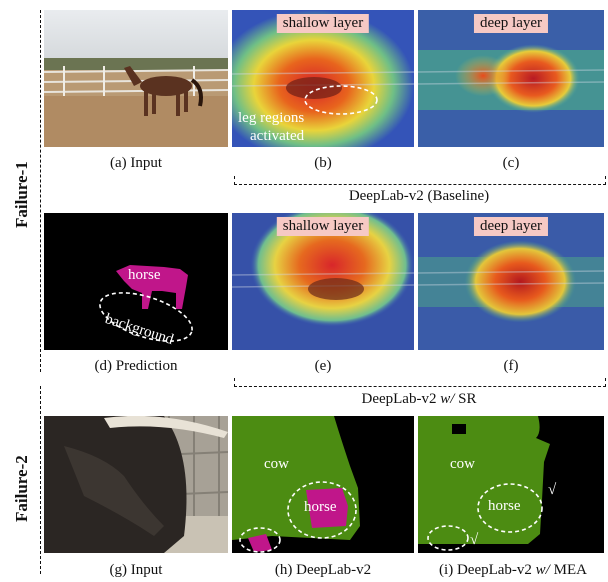 The height and width of the screenshot is (582, 608). I want to click on failure2-label: Failure-2, so click(21, 488).